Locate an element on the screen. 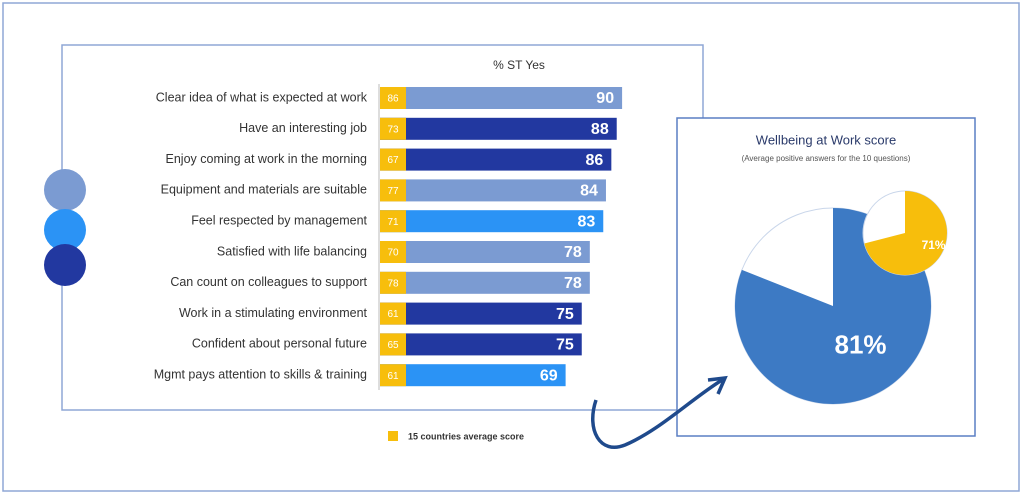 This screenshot has height=496, width=1024. category-label: Mgmt pays attention to skills & training is located at coordinates (260, 374).